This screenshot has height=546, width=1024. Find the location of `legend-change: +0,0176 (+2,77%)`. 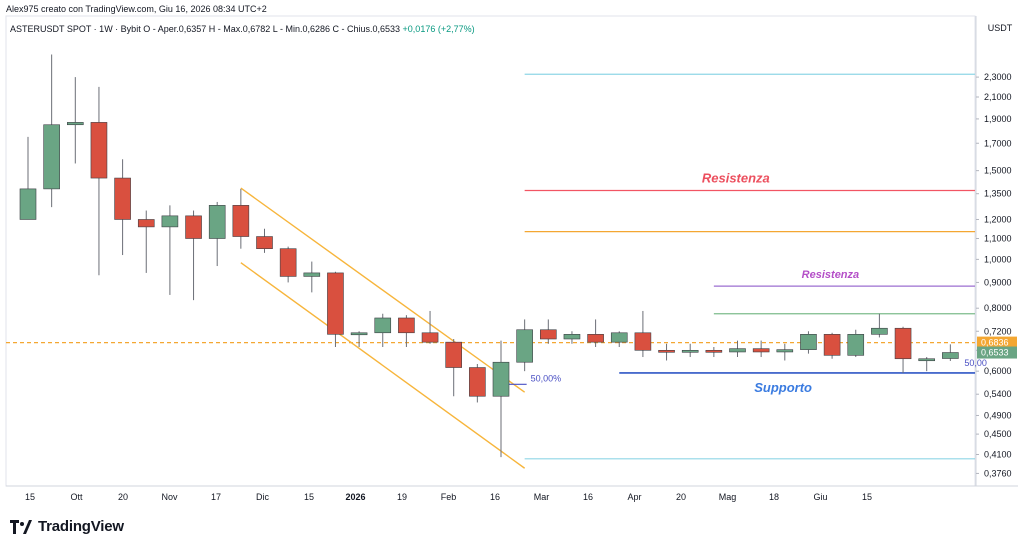

legend-change: +0,0176 (+2,77%) is located at coordinates (438, 29).